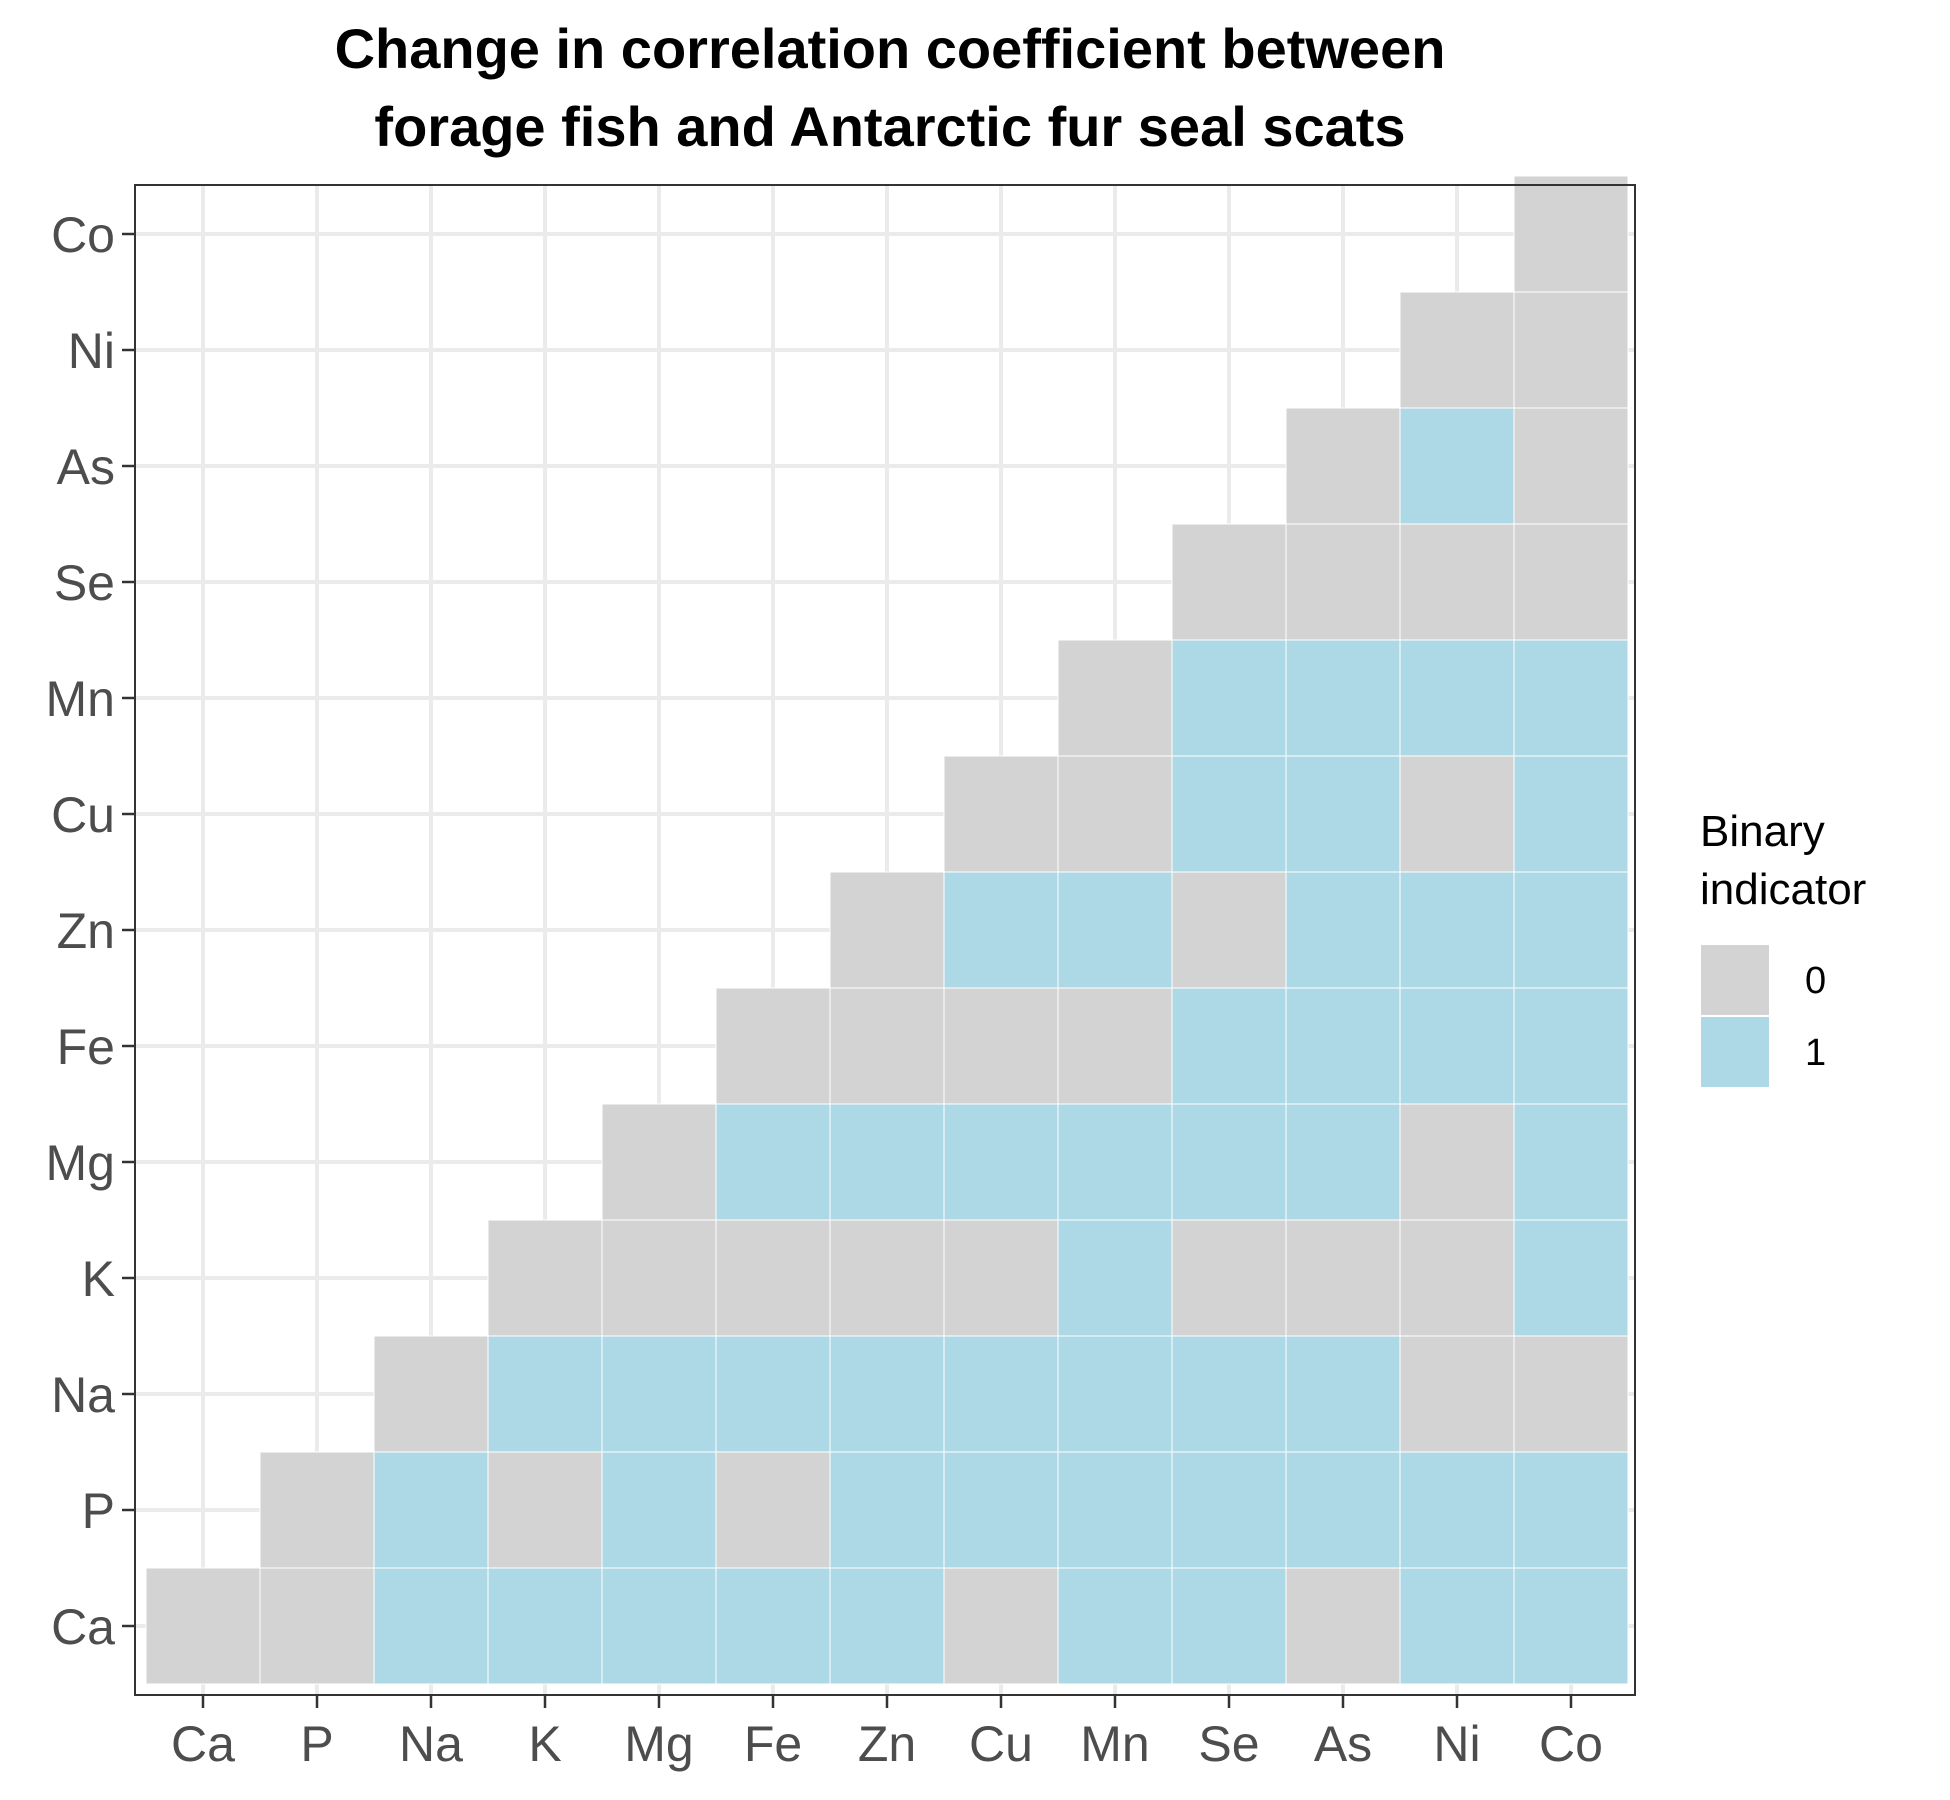 The width and height of the screenshot is (1950, 1800). Describe the element at coordinates (83, 235) in the screenshot. I see `y-tick-label-co: Co` at that location.